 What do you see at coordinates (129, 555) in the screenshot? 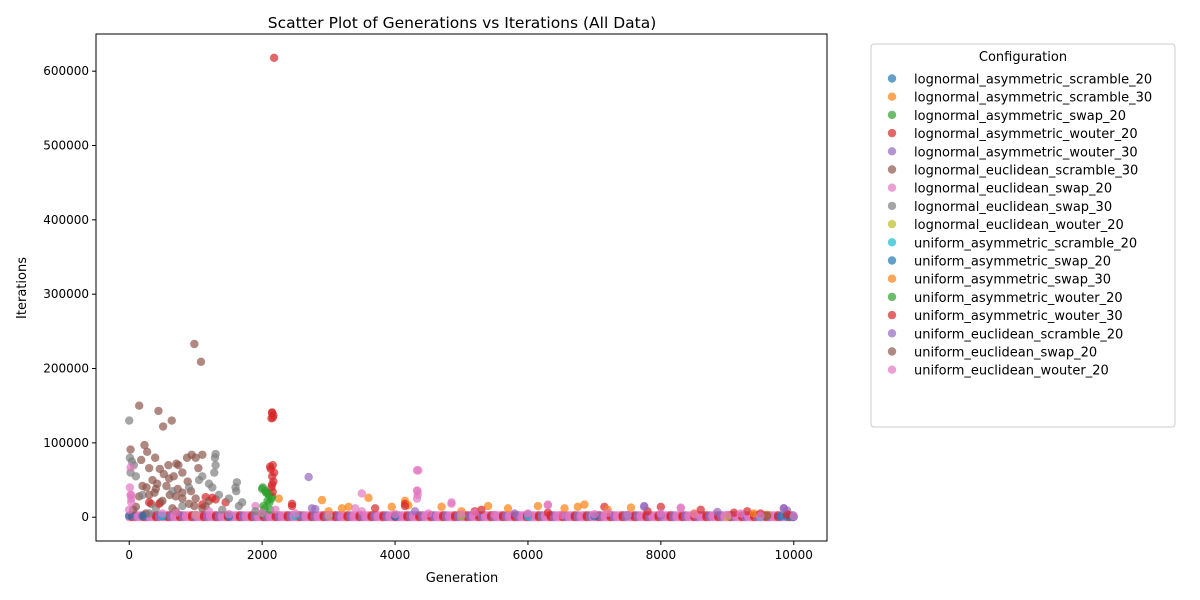
I see `x-tick-label: 0` at bounding box center [129, 555].